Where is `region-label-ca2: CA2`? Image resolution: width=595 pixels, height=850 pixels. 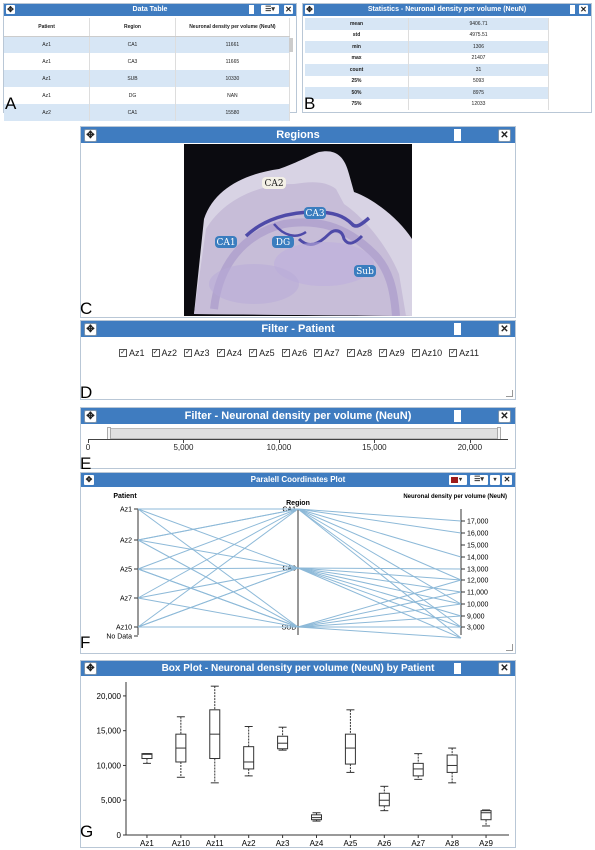
region-label-ca2: CA2 is located at coordinates (274, 183).